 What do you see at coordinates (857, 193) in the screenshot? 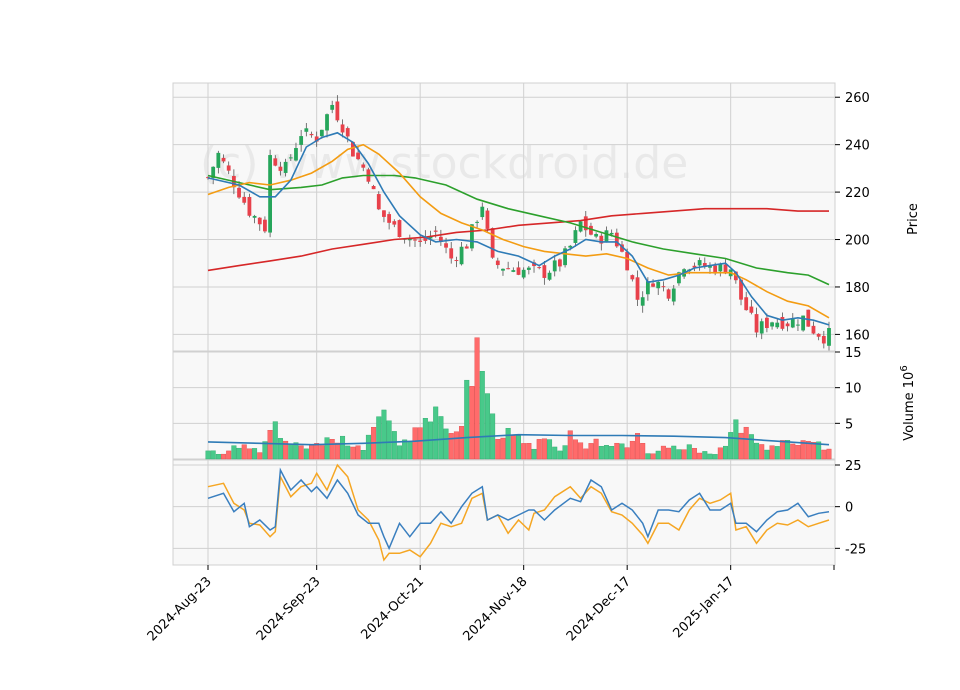
I see `price-tick-label: 220` at bounding box center [857, 193].